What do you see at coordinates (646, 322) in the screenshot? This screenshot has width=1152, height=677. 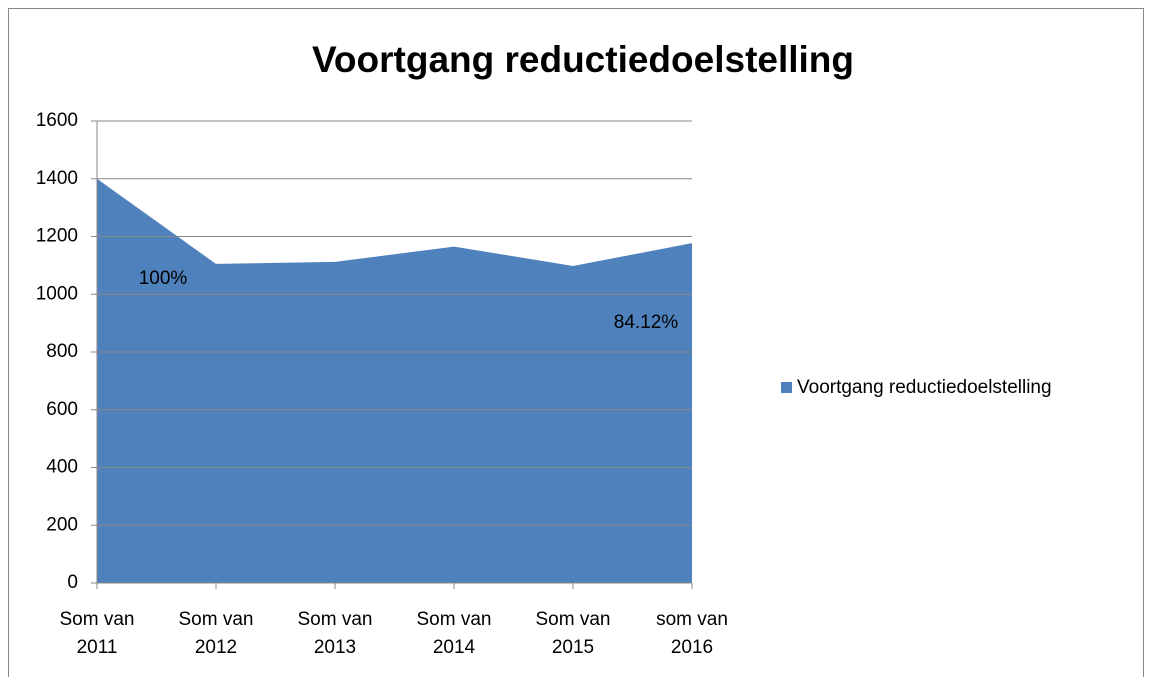 I see `annotation: 84.12%` at bounding box center [646, 322].